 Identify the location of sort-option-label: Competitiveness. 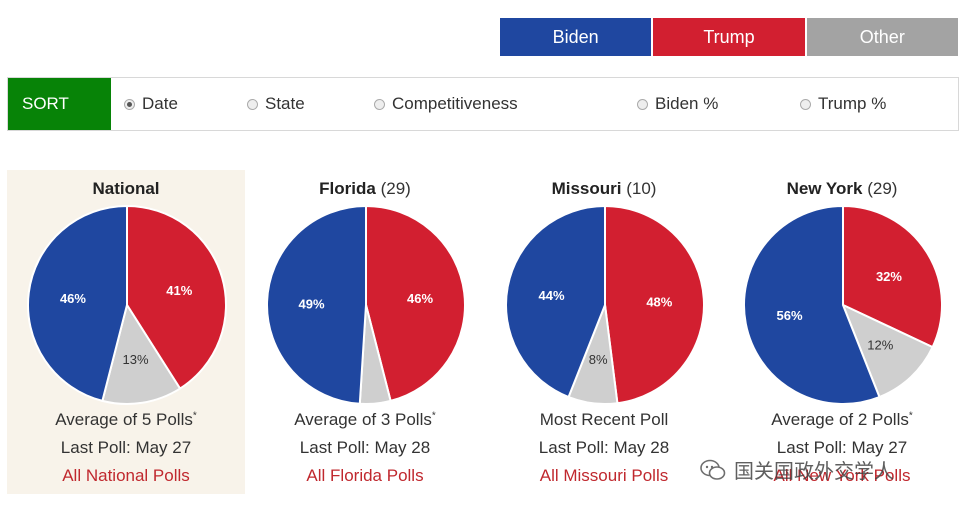
(455, 103).